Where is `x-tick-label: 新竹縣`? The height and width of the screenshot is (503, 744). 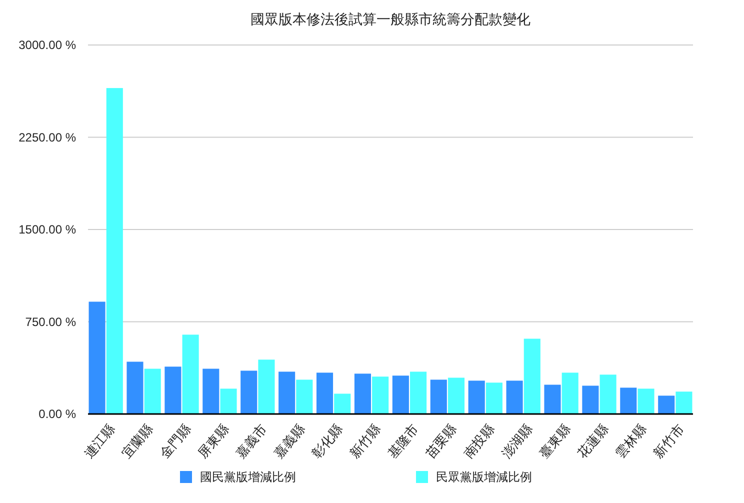
x-tick-label: 新竹縣 is located at coordinates (365, 441).